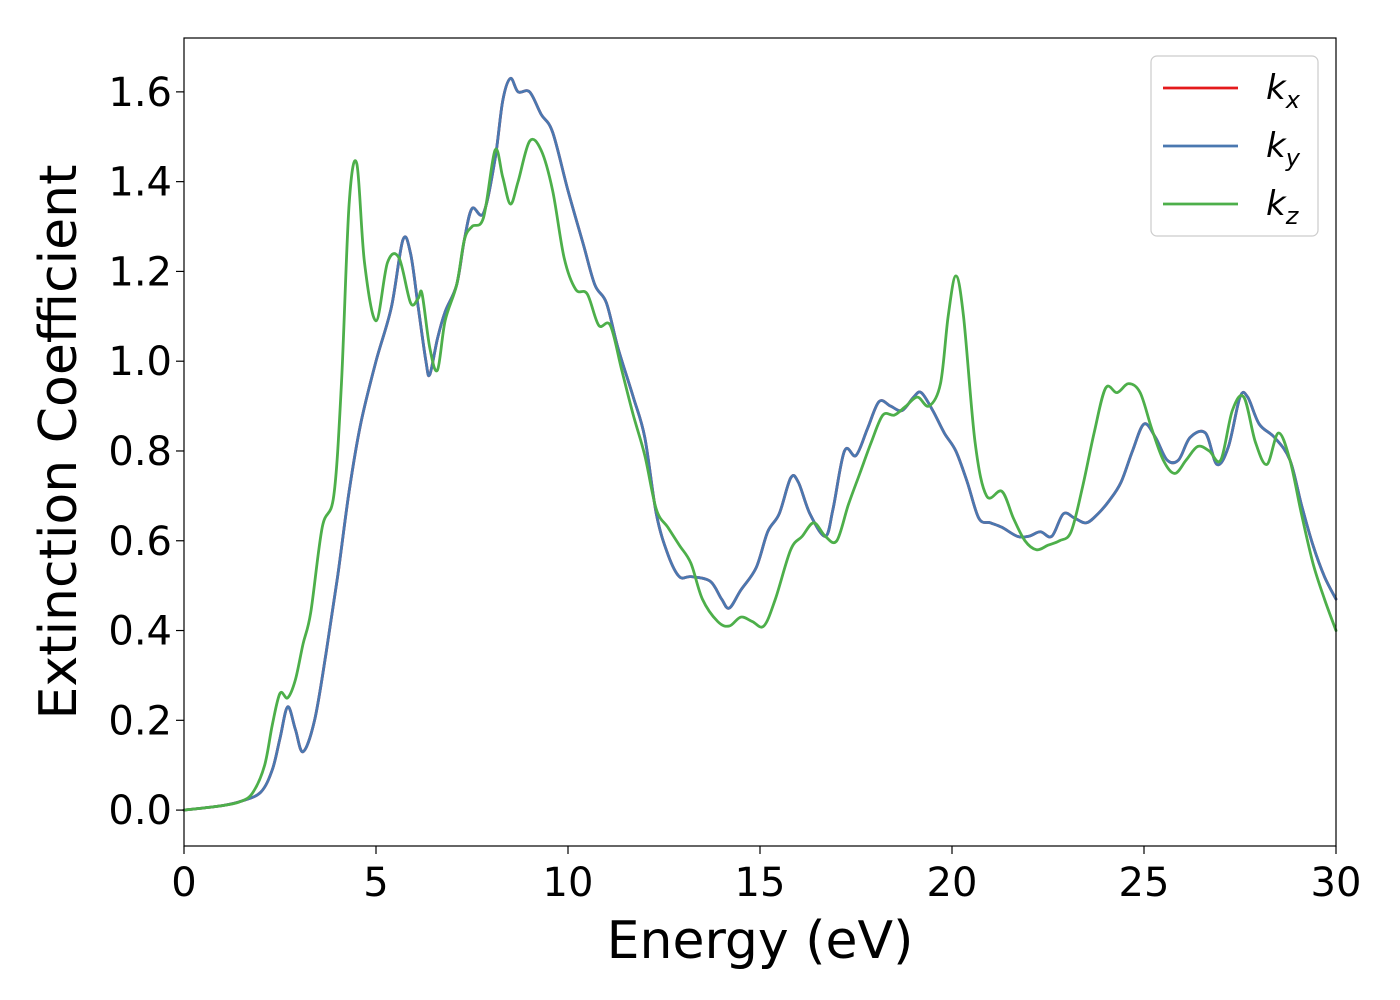 The image size is (1400, 1000). Describe the element at coordinates (1336, 883) in the screenshot. I see `x-tick-label: 30` at that location.